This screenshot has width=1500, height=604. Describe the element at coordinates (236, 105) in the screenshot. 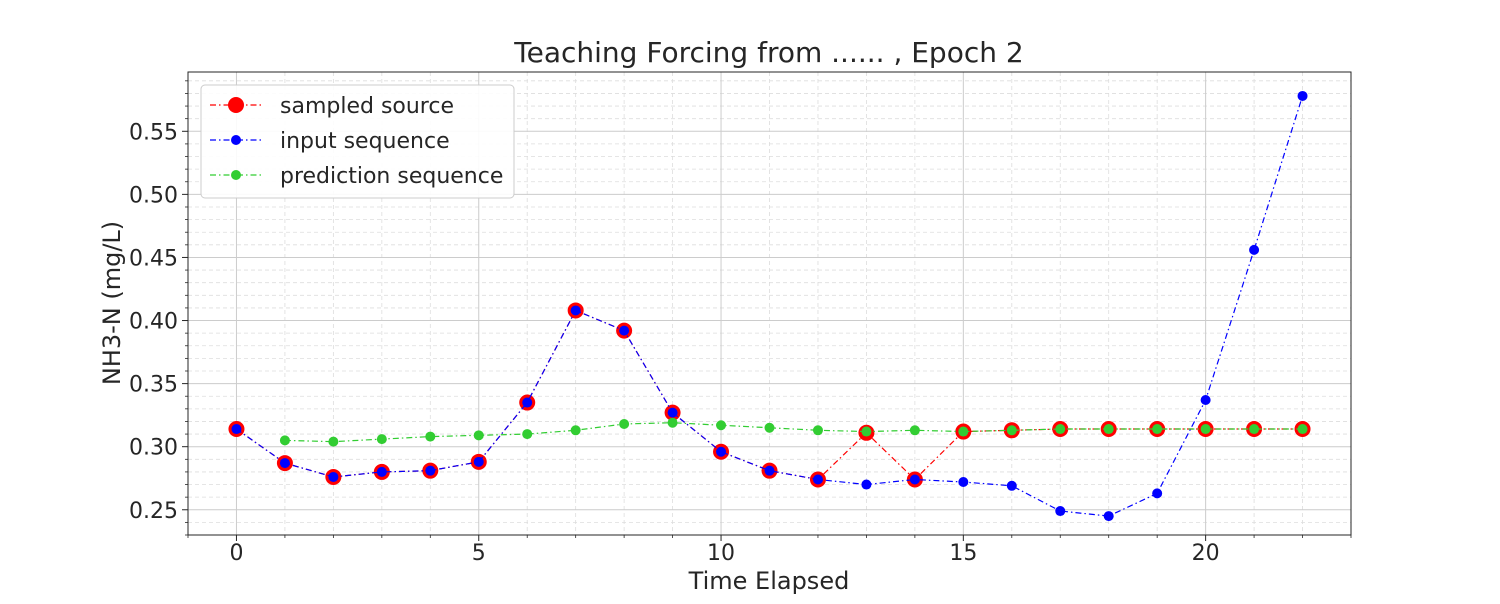

I see `legend-marker-sampled-source` at that location.